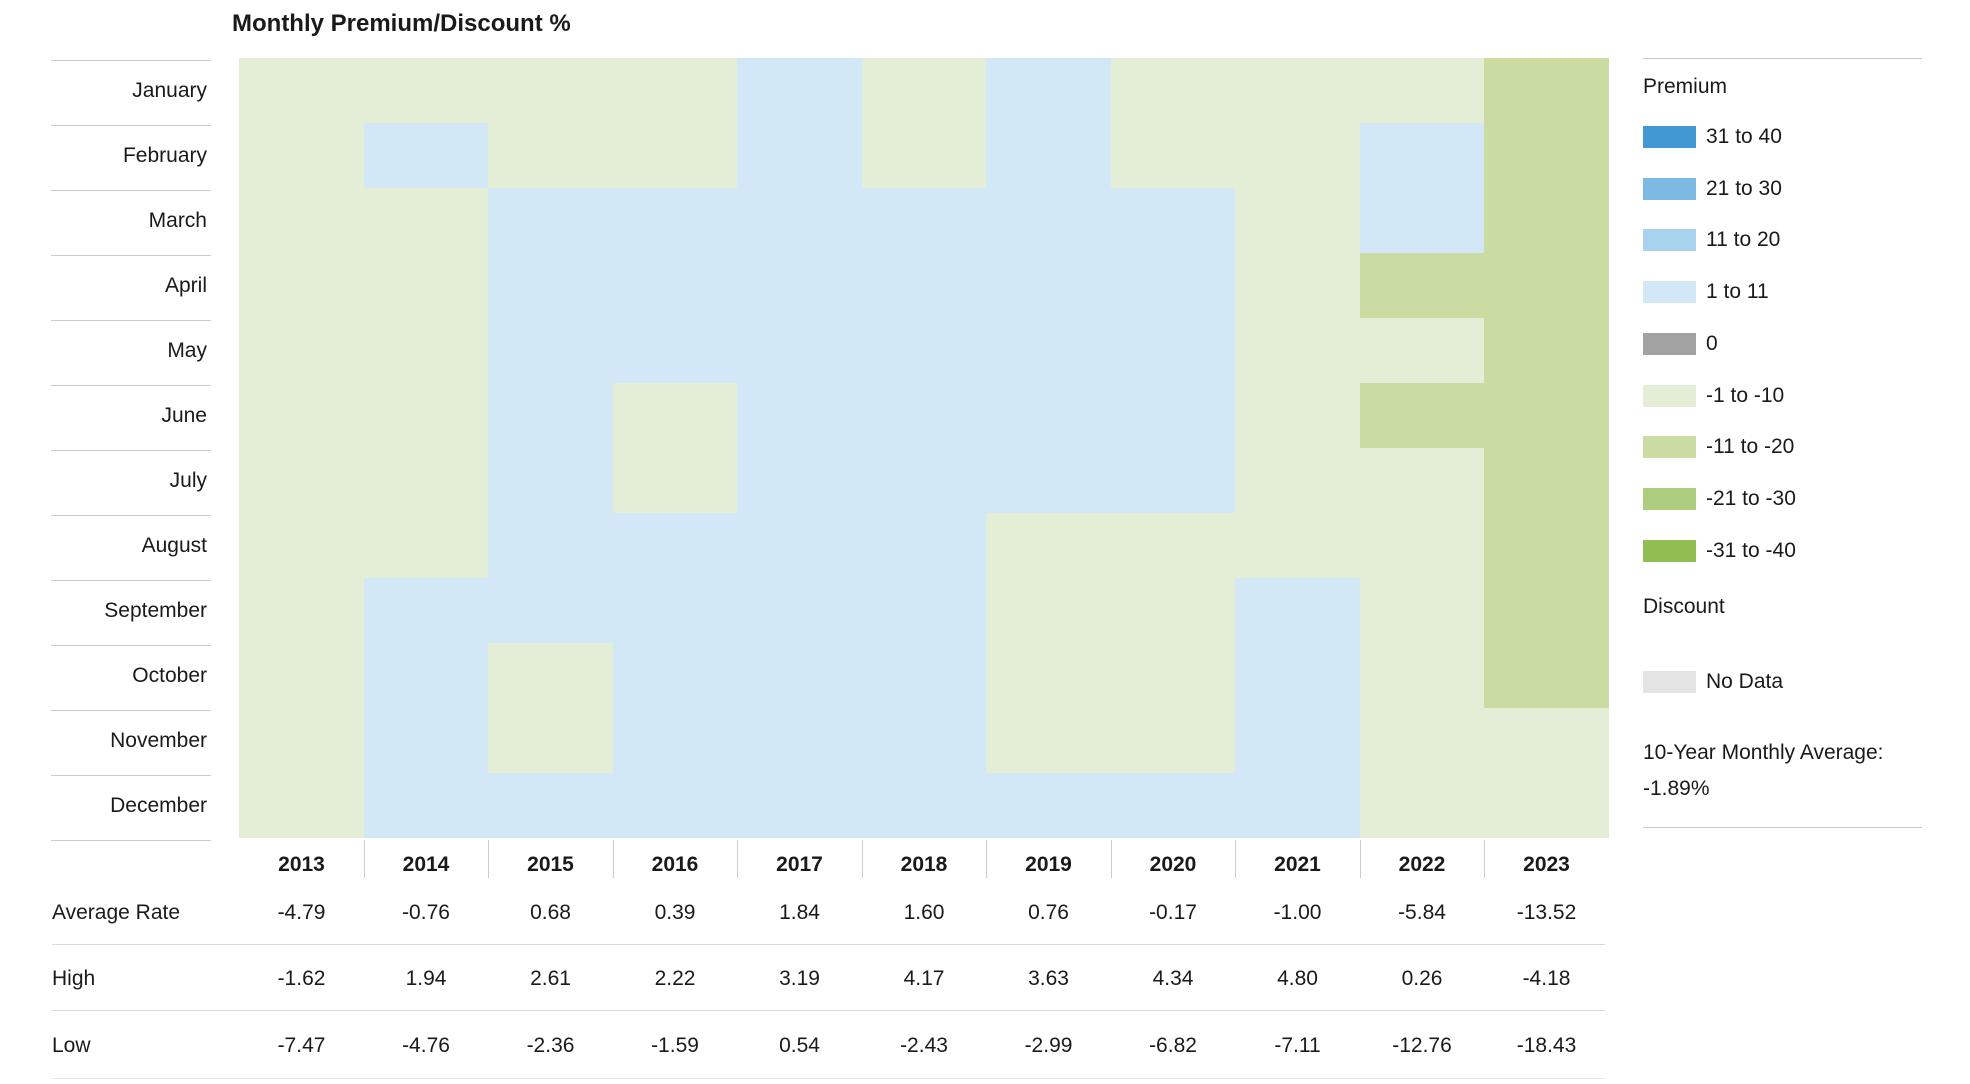  Describe the element at coordinates (1706, 292) in the screenshot. I see `legend-item: 1 to 11` at that location.